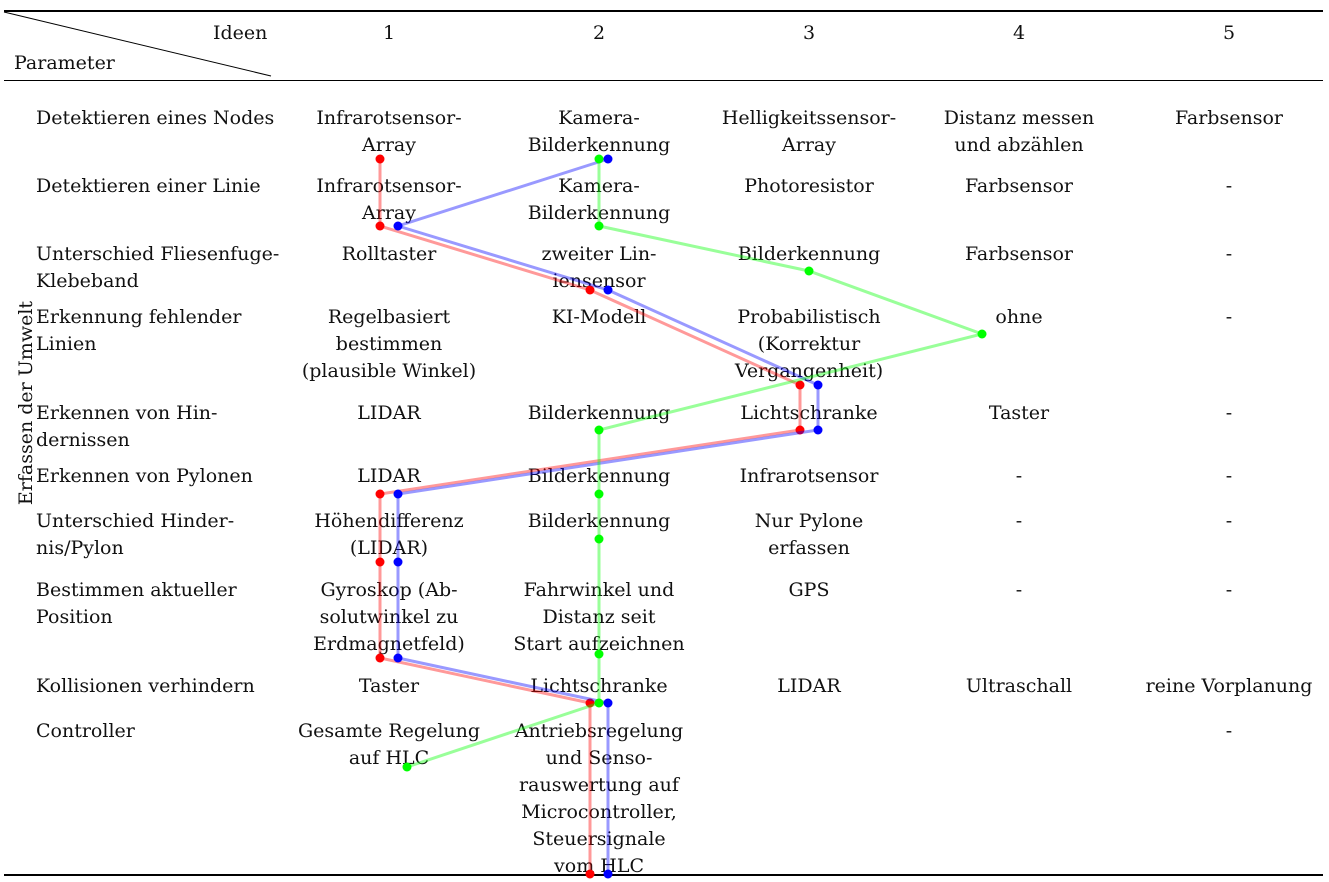  Describe the element at coordinates (599, 590) in the screenshot. I see `row-8-idea-2-cell: Fahrwinkel und` at that location.